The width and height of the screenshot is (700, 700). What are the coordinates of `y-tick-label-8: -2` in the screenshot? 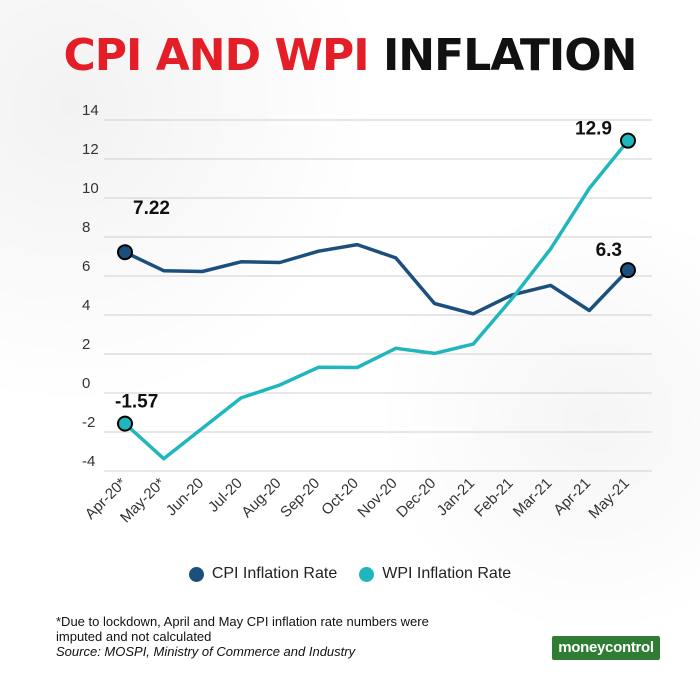 It's located at (88, 422).